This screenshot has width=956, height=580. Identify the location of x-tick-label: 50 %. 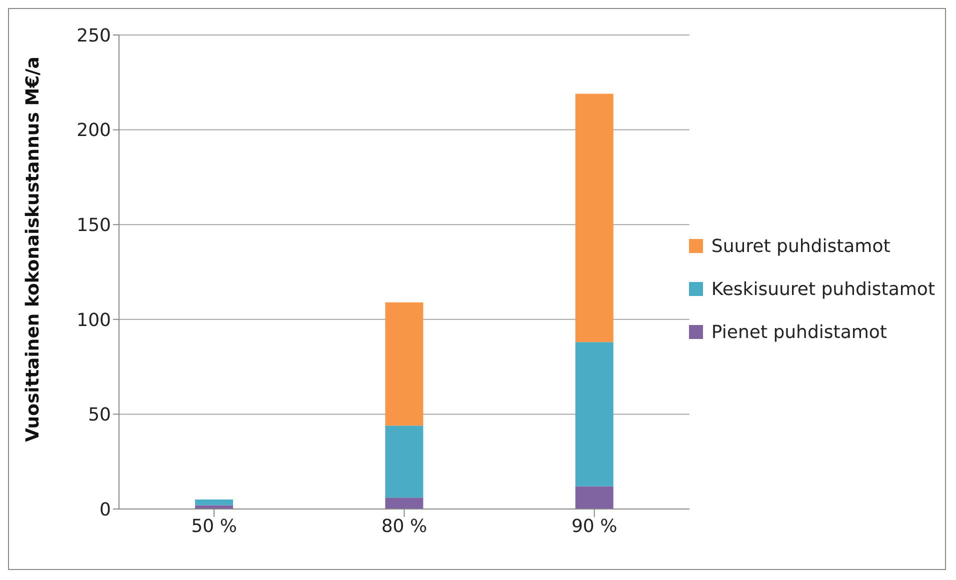
(214, 526).